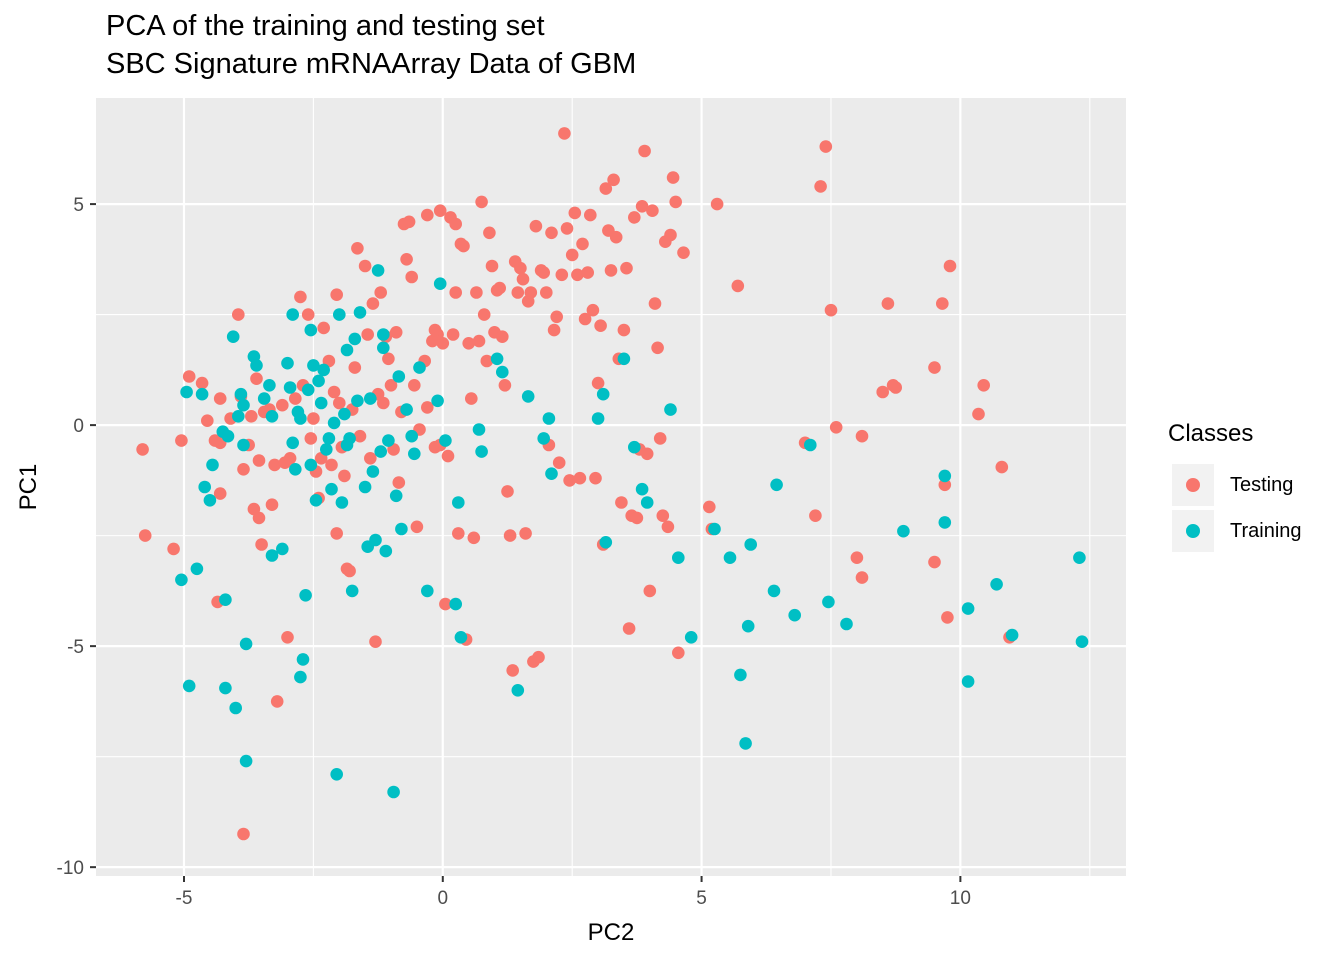  What do you see at coordinates (78, 426) in the screenshot?
I see `y-tick-label: 0` at bounding box center [78, 426].